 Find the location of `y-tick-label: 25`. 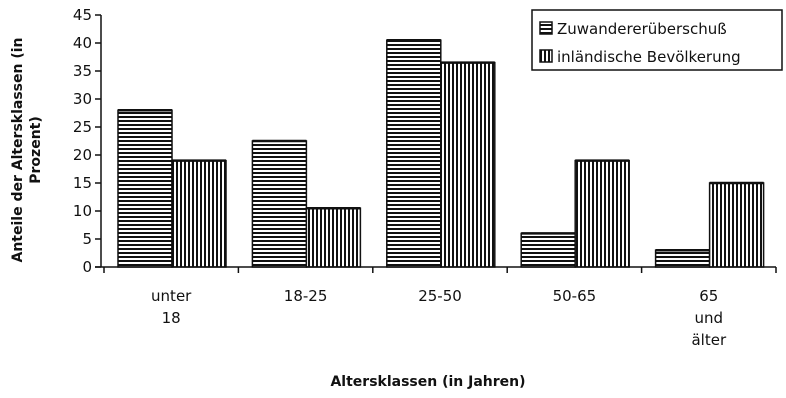

y-tick-label: 25 is located at coordinates (82, 127).